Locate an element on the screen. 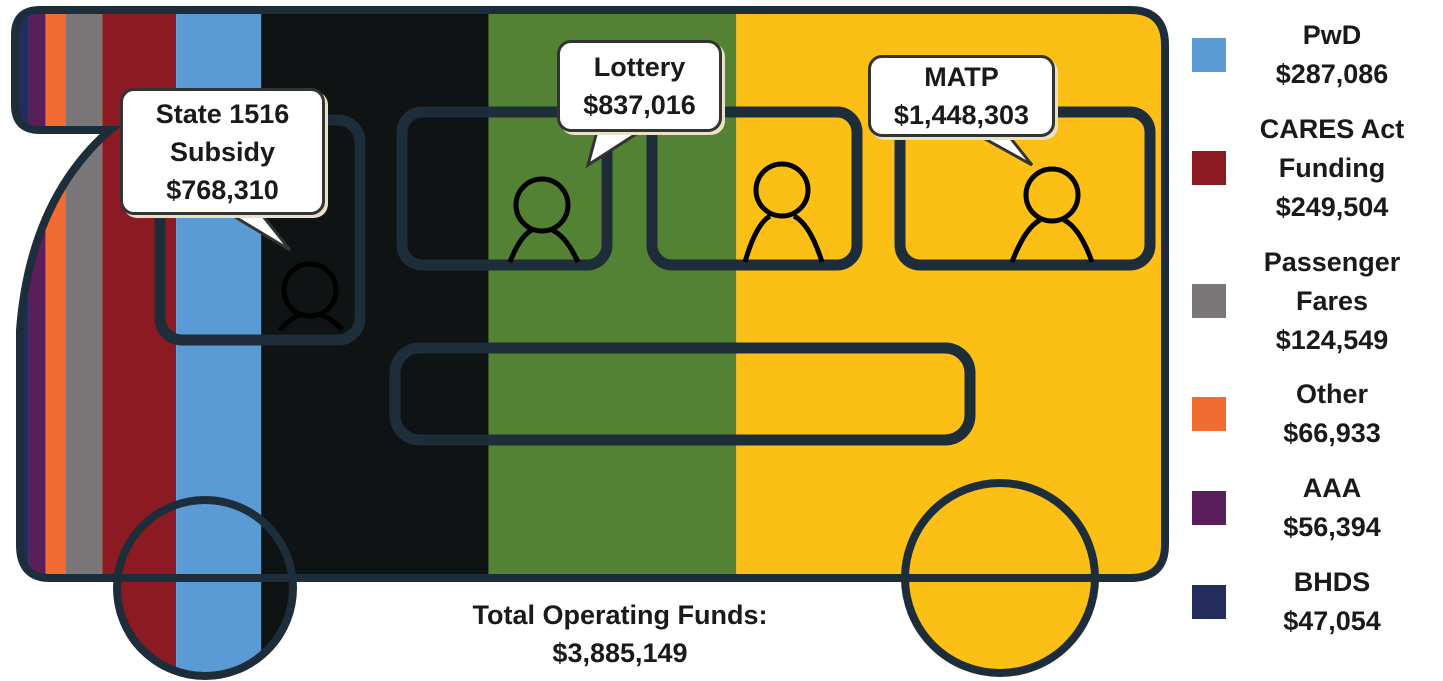  total-label: Total Operating Funds: is located at coordinates (620, 615).